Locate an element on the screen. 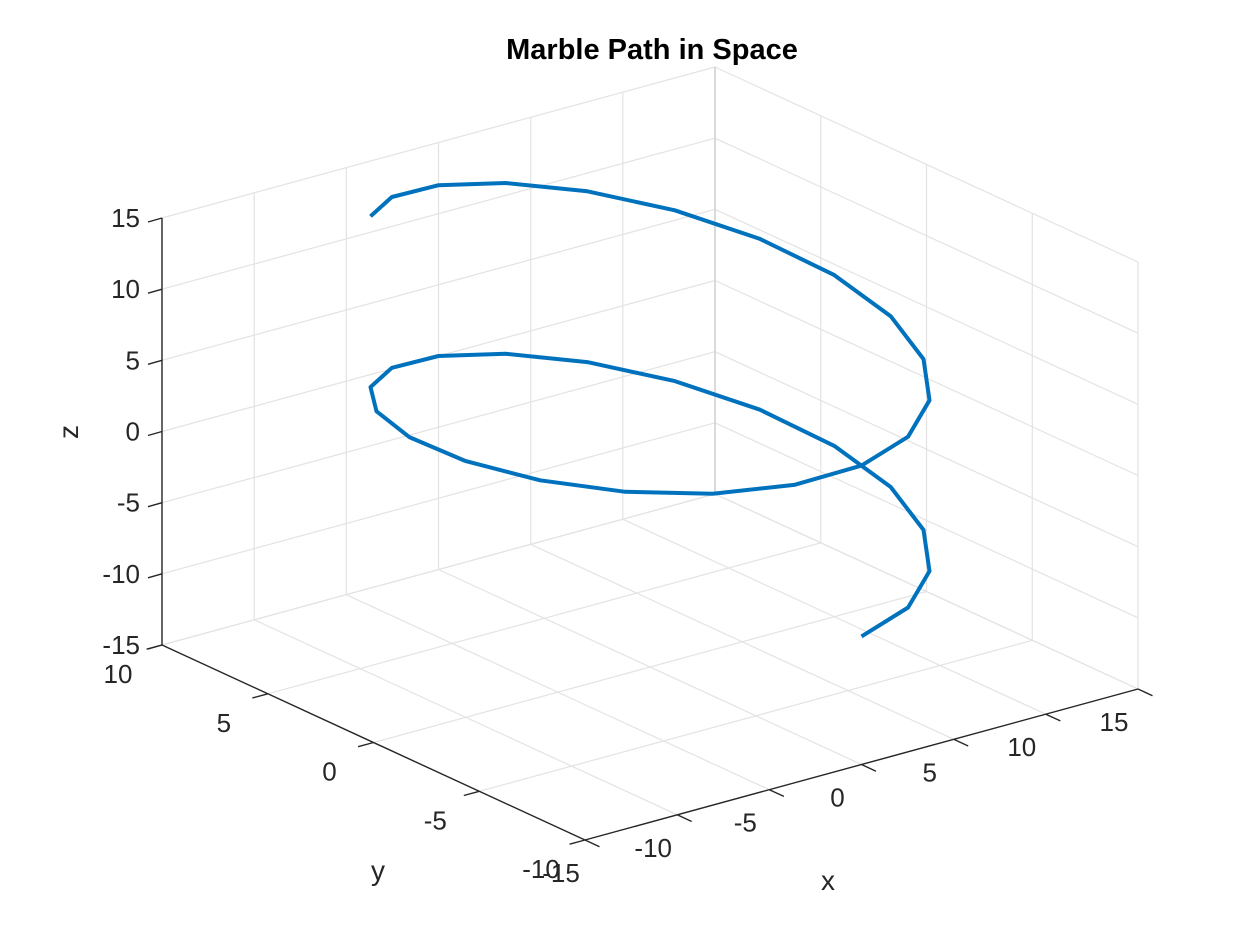  z-tick-label: 5 is located at coordinates (133, 360).